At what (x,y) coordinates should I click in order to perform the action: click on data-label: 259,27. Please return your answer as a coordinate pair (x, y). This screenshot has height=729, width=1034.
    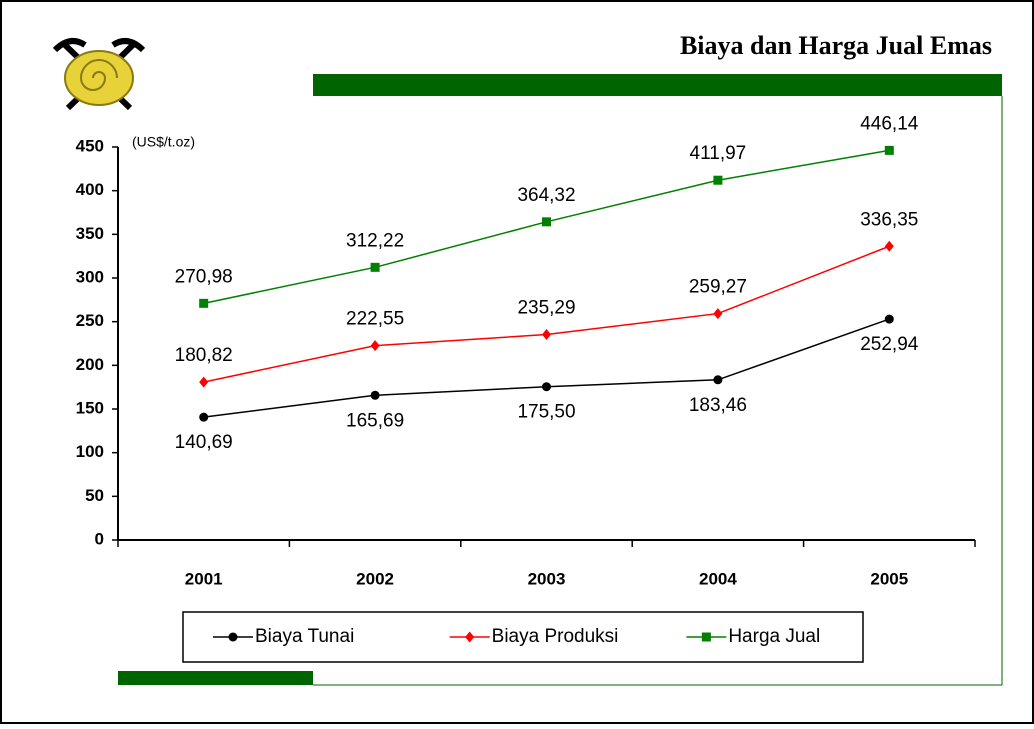
    Looking at the image, I should click on (718, 287).